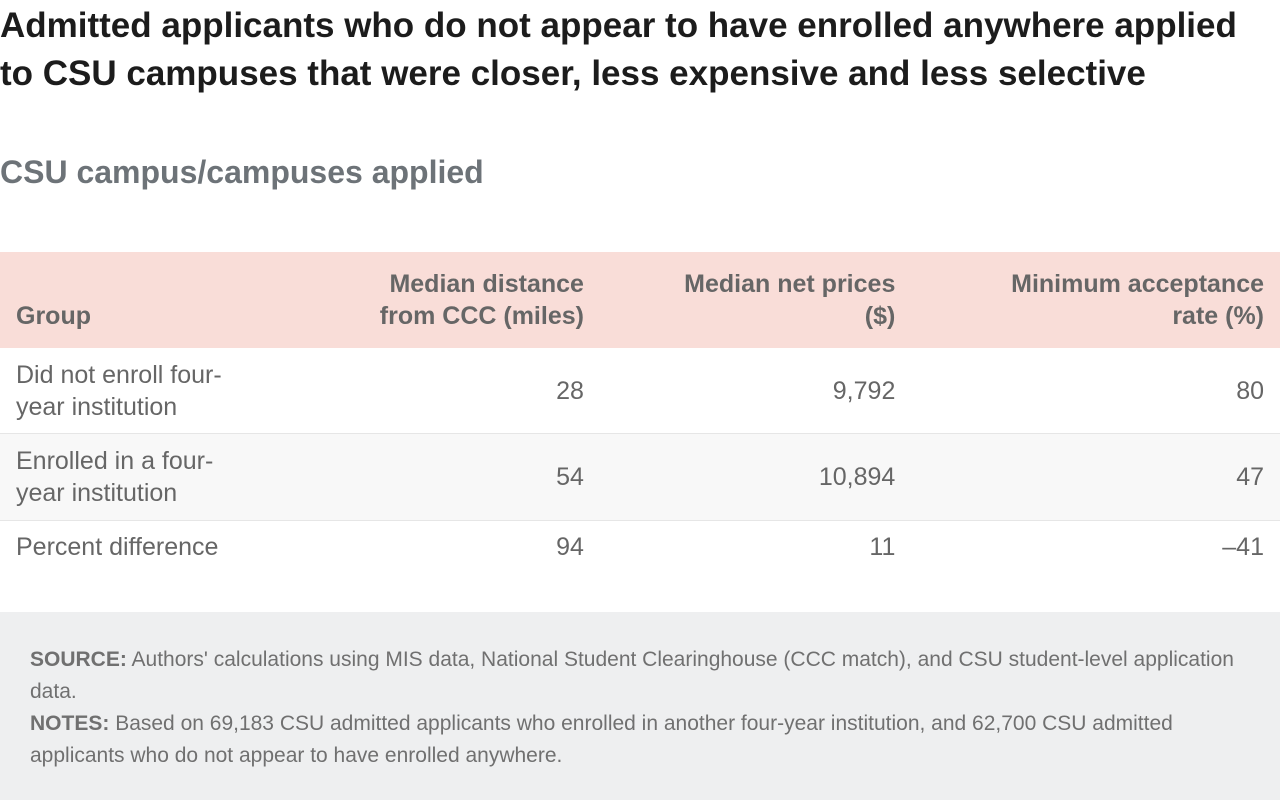 The height and width of the screenshot is (800, 1280). I want to click on column-header-acceptance: Minimum acceptance rate (%), so click(1095, 300).